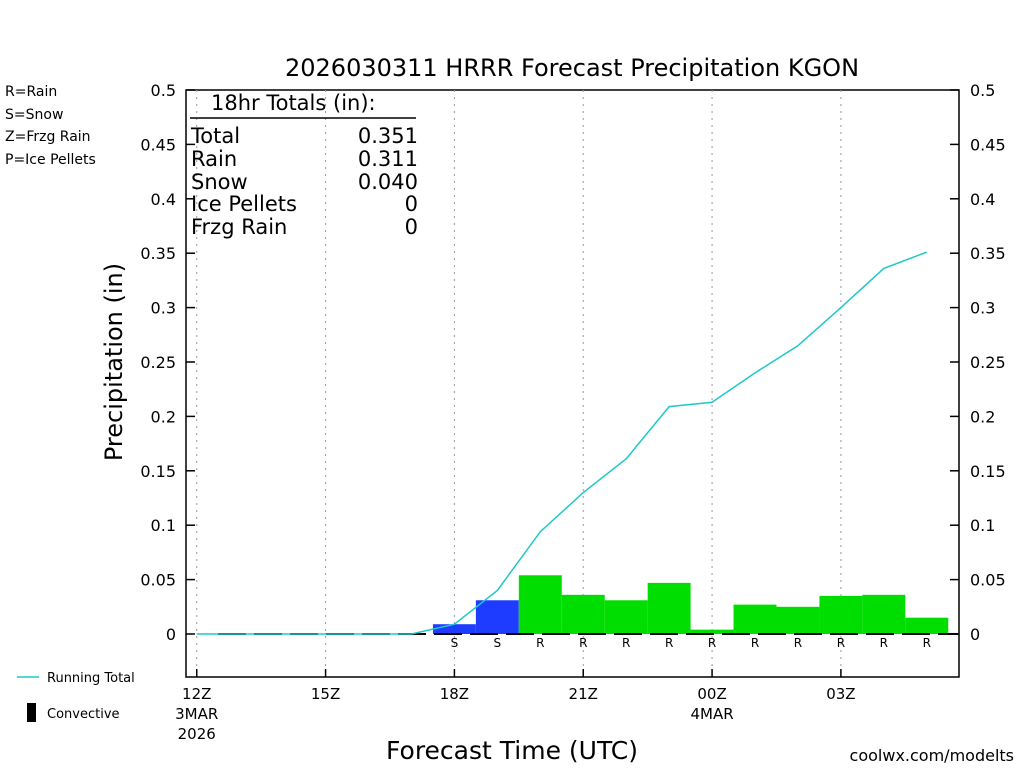 The height and width of the screenshot is (768, 1024). I want to click on hourly-precip-bars, so click(690, 604).